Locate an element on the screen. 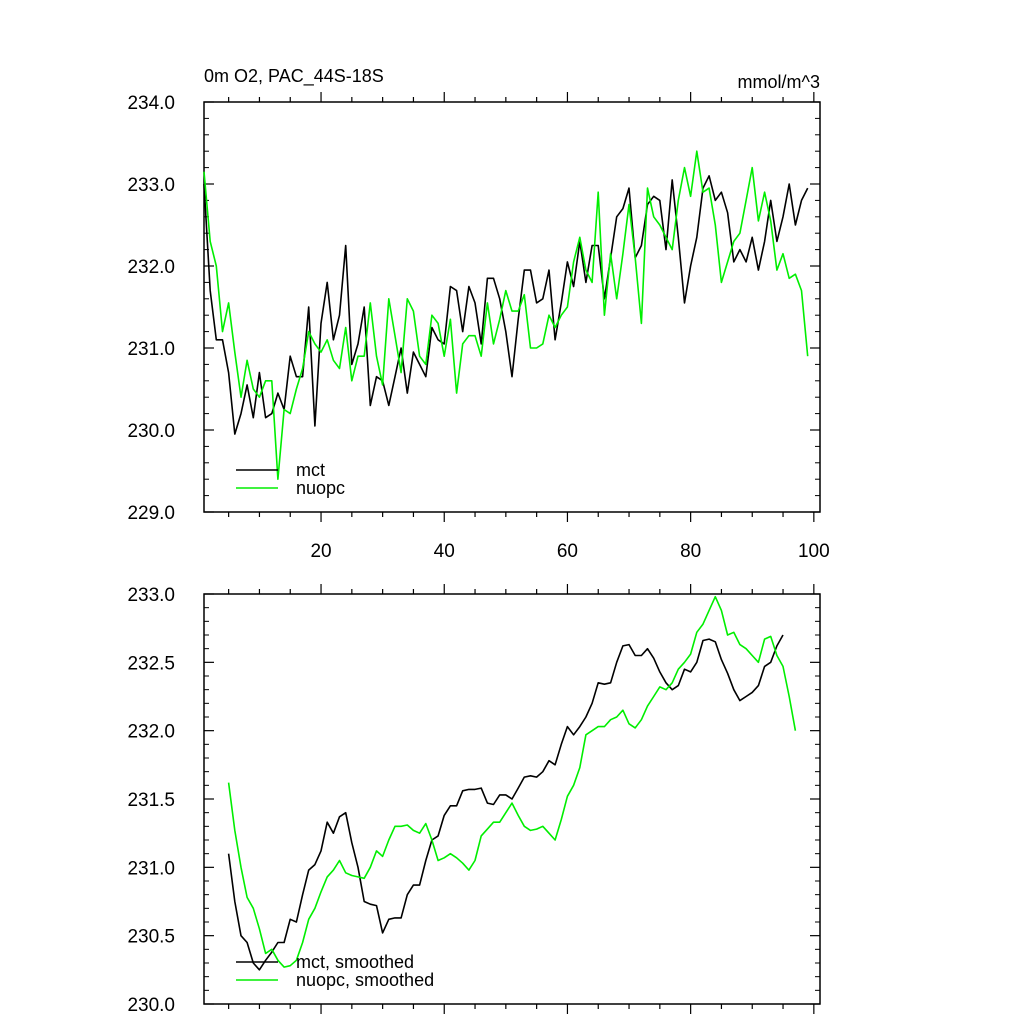  x-tick-label: 20 is located at coordinates (320, 551).